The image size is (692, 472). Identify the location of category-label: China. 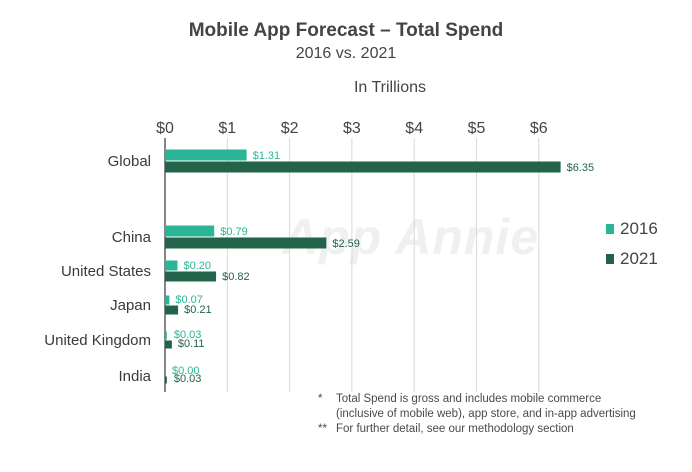
(132, 237).